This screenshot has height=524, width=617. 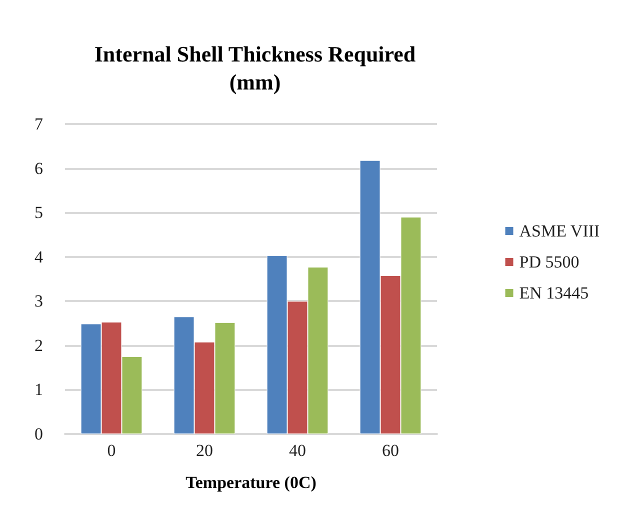 I want to click on y-tick-label: 7, so click(x=39, y=124).